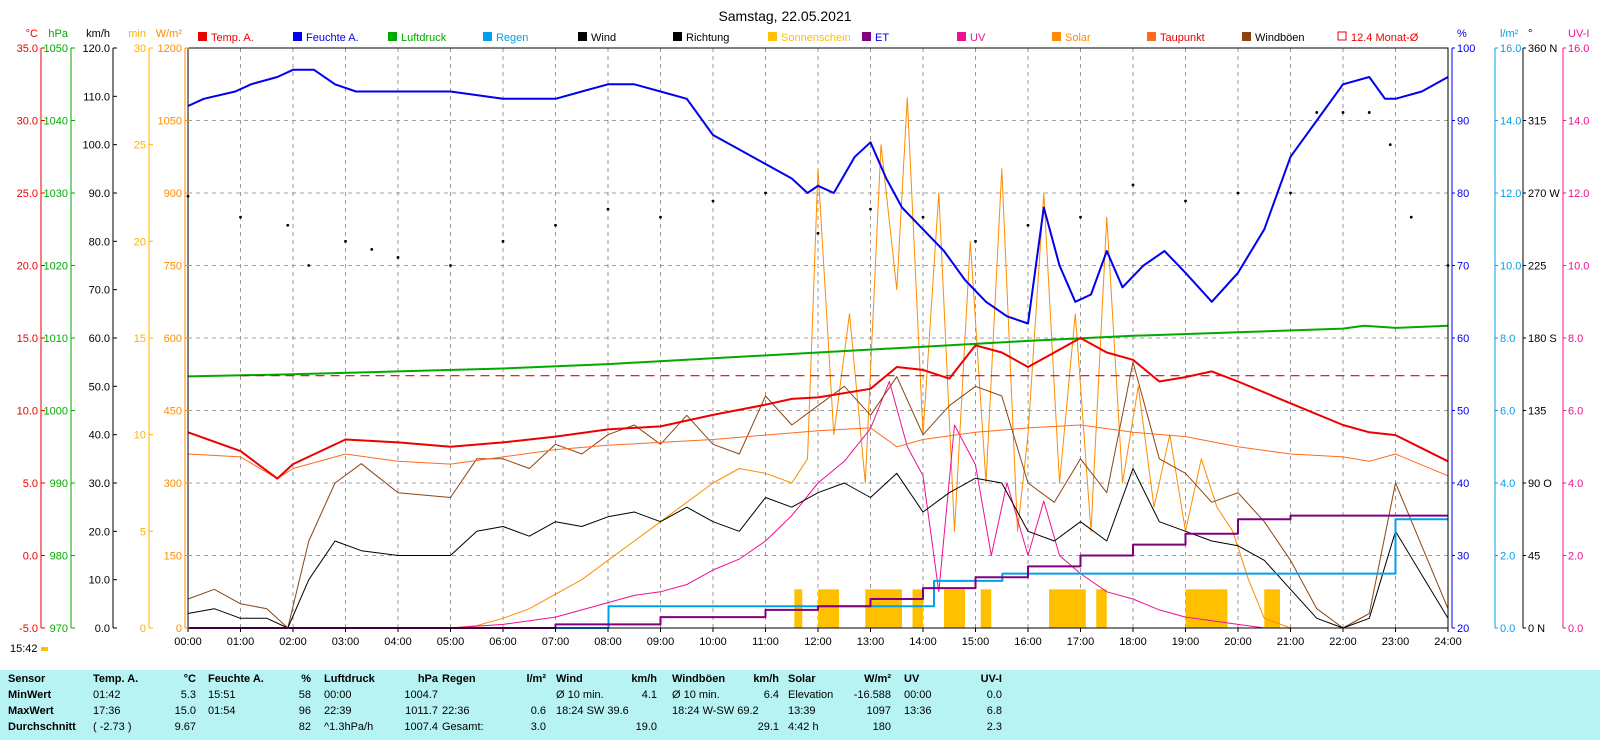 The height and width of the screenshot is (740, 1600). I want to click on stats-cell: ( -2.73 ), so click(112, 727).